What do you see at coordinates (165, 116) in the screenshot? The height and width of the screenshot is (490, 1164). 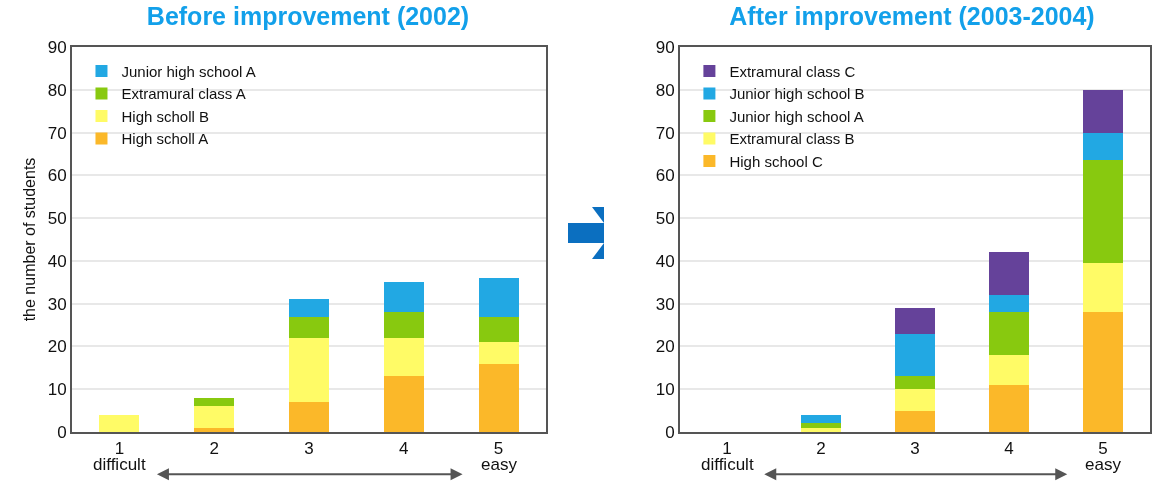 I see `legend-label: High scholl B` at bounding box center [165, 116].